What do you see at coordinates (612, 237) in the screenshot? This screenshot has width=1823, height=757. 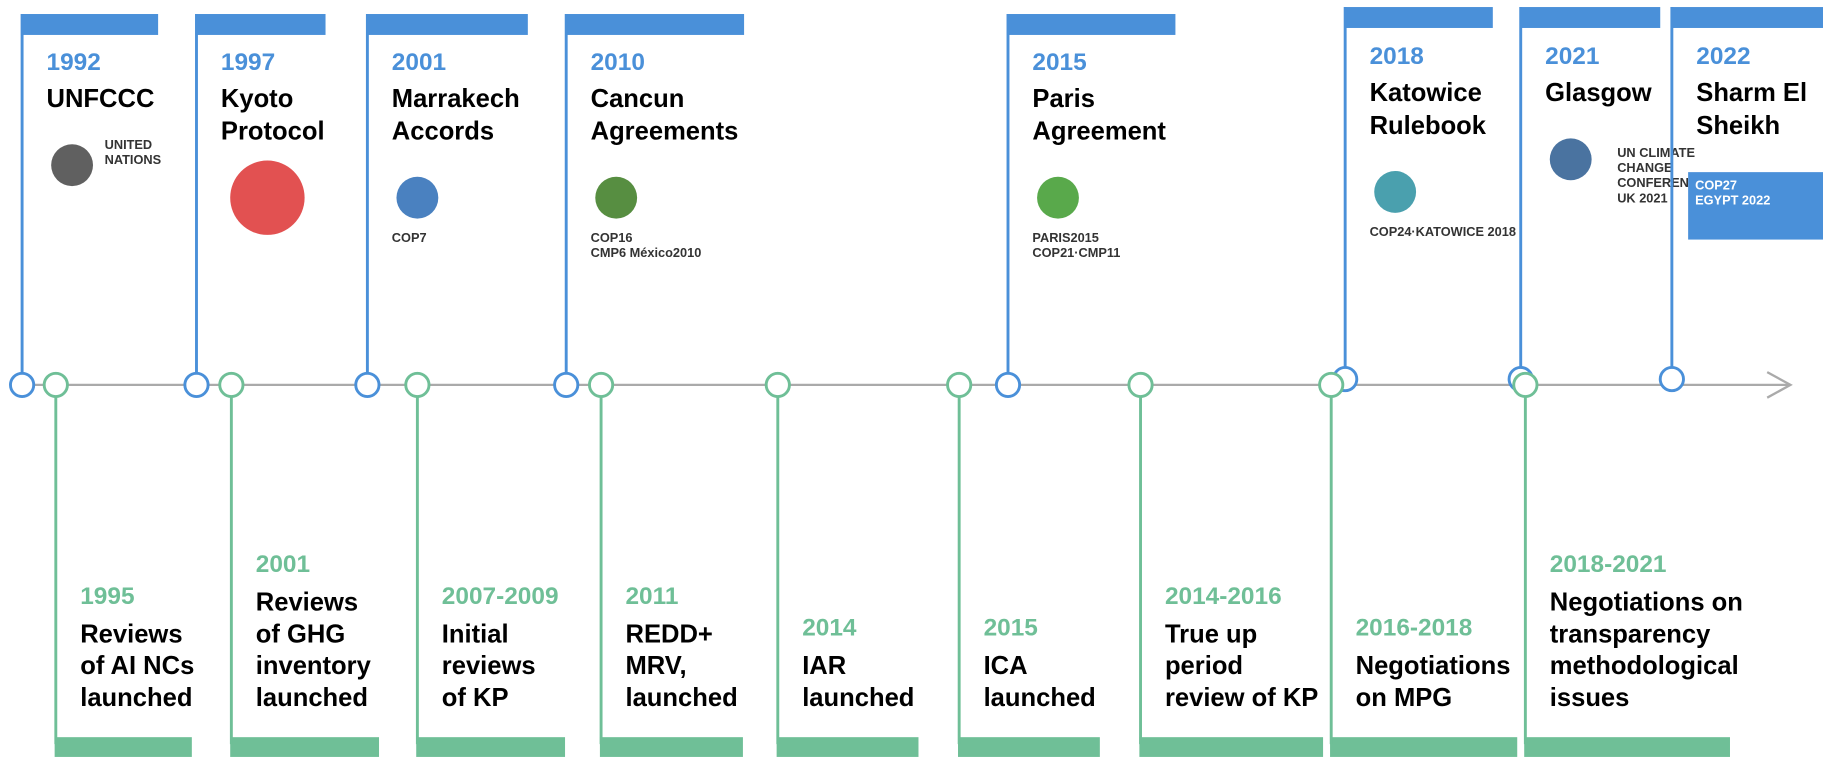 I see `logo-text: COP16` at bounding box center [612, 237].